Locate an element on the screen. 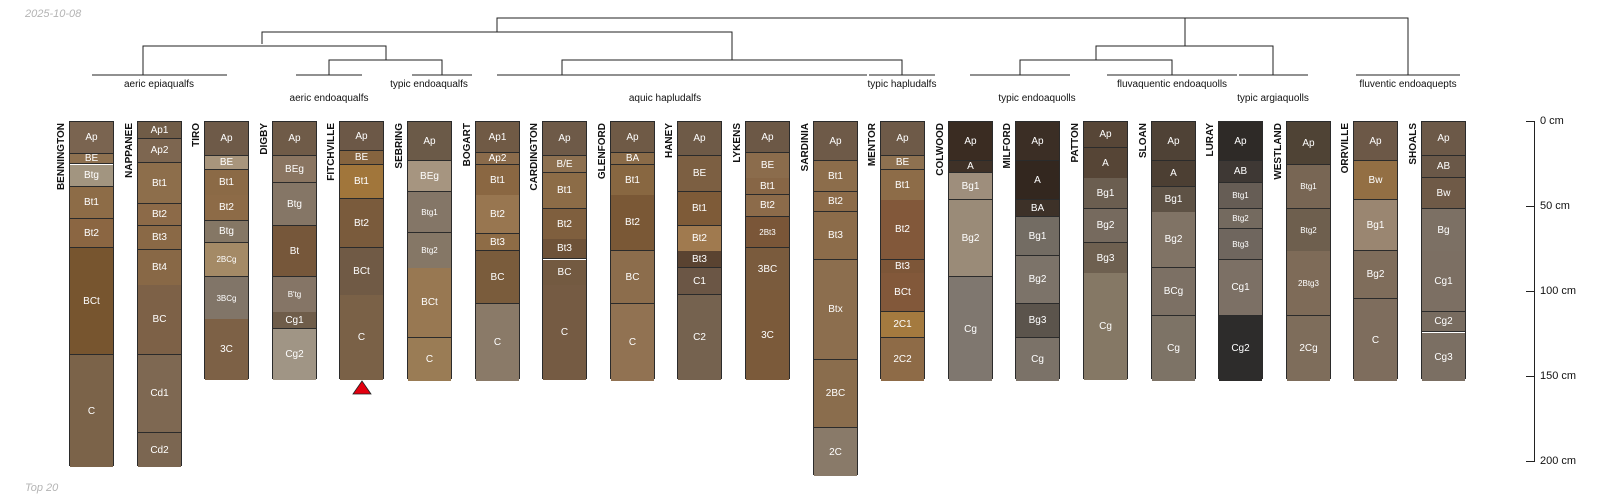  horizon: Btg3 is located at coordinates (1240, 244).